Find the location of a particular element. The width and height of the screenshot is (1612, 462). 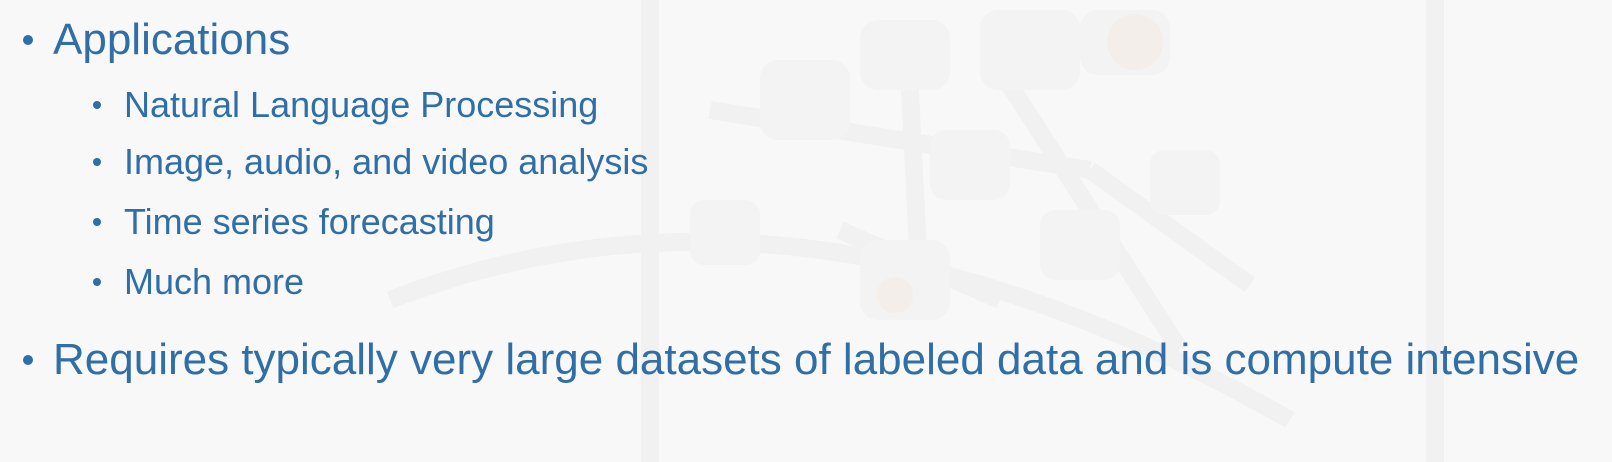

sub-bullet-time-series: Time series forecasting is located at coordinates (294, 221).